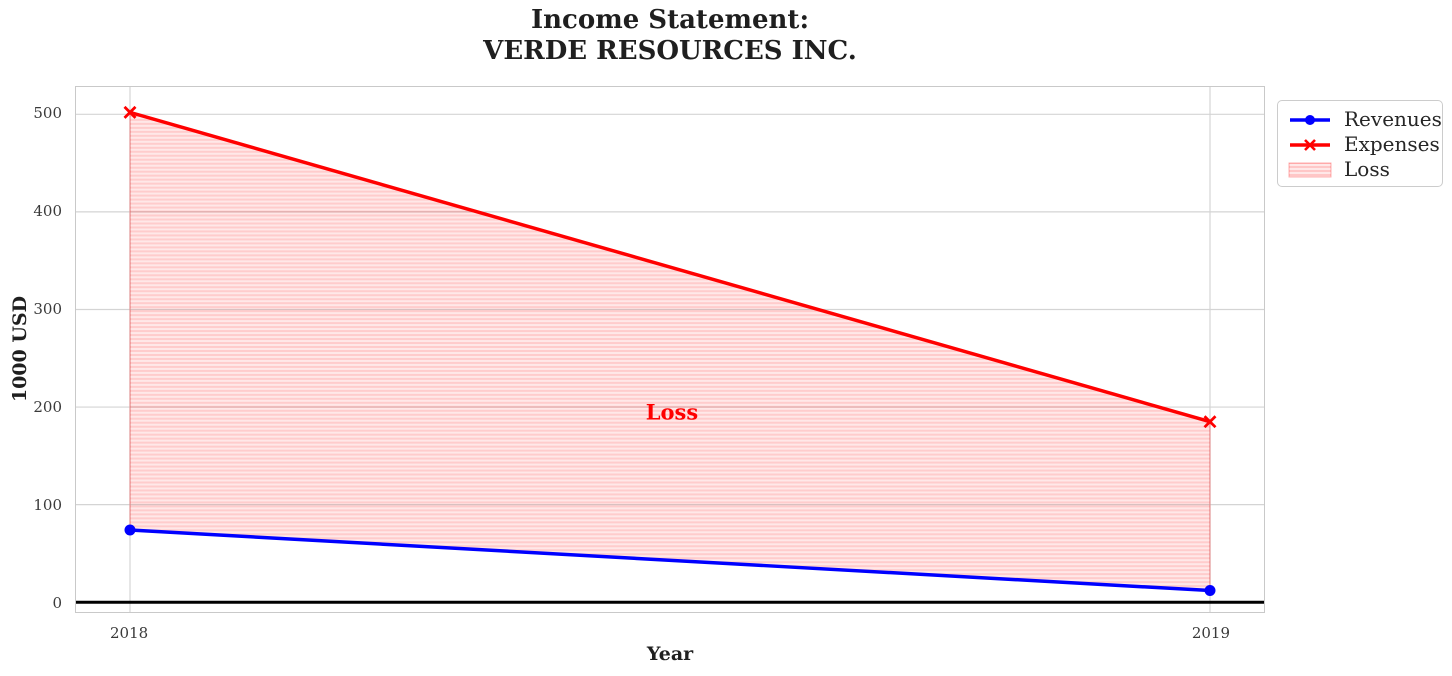 This screenshot has width=1452, height=676. What do you see at coordinates (1367, 169) in the screenshot?
I see `legend-label-loss: Loss` at bounding box center [1367, 169].